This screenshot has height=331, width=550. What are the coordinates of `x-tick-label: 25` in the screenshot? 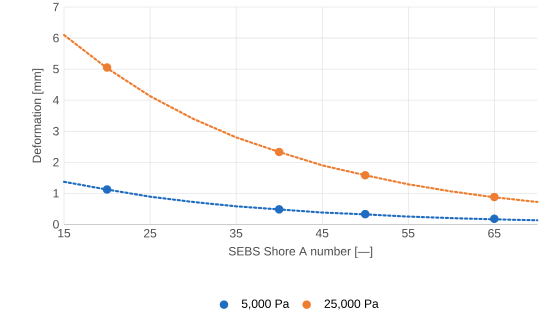 It's located at (150, 233).